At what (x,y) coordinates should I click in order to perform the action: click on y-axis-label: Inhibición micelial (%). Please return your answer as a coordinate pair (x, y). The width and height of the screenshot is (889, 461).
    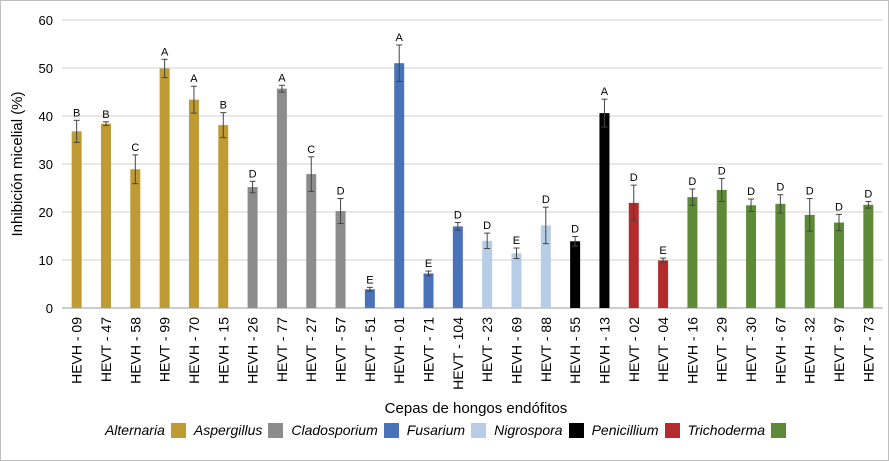
    Looking at the image, I should click on (17, 163).